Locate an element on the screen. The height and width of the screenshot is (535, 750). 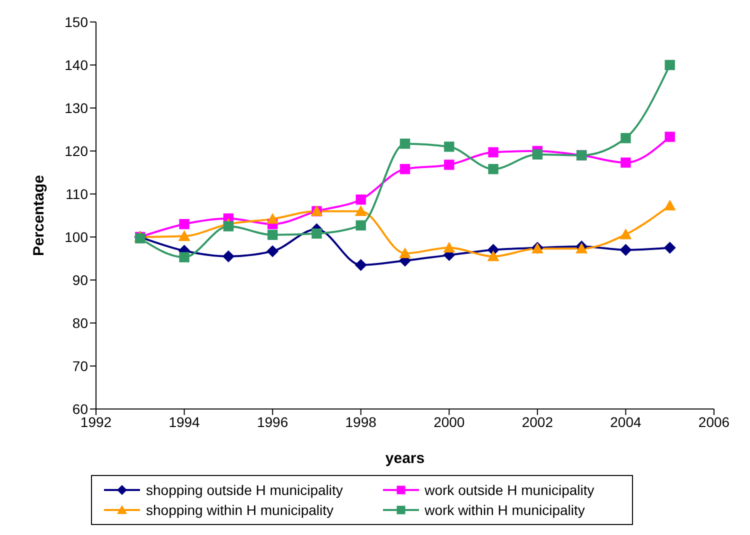
x-tick-label: 2004 is located at coordinates (626, 422).